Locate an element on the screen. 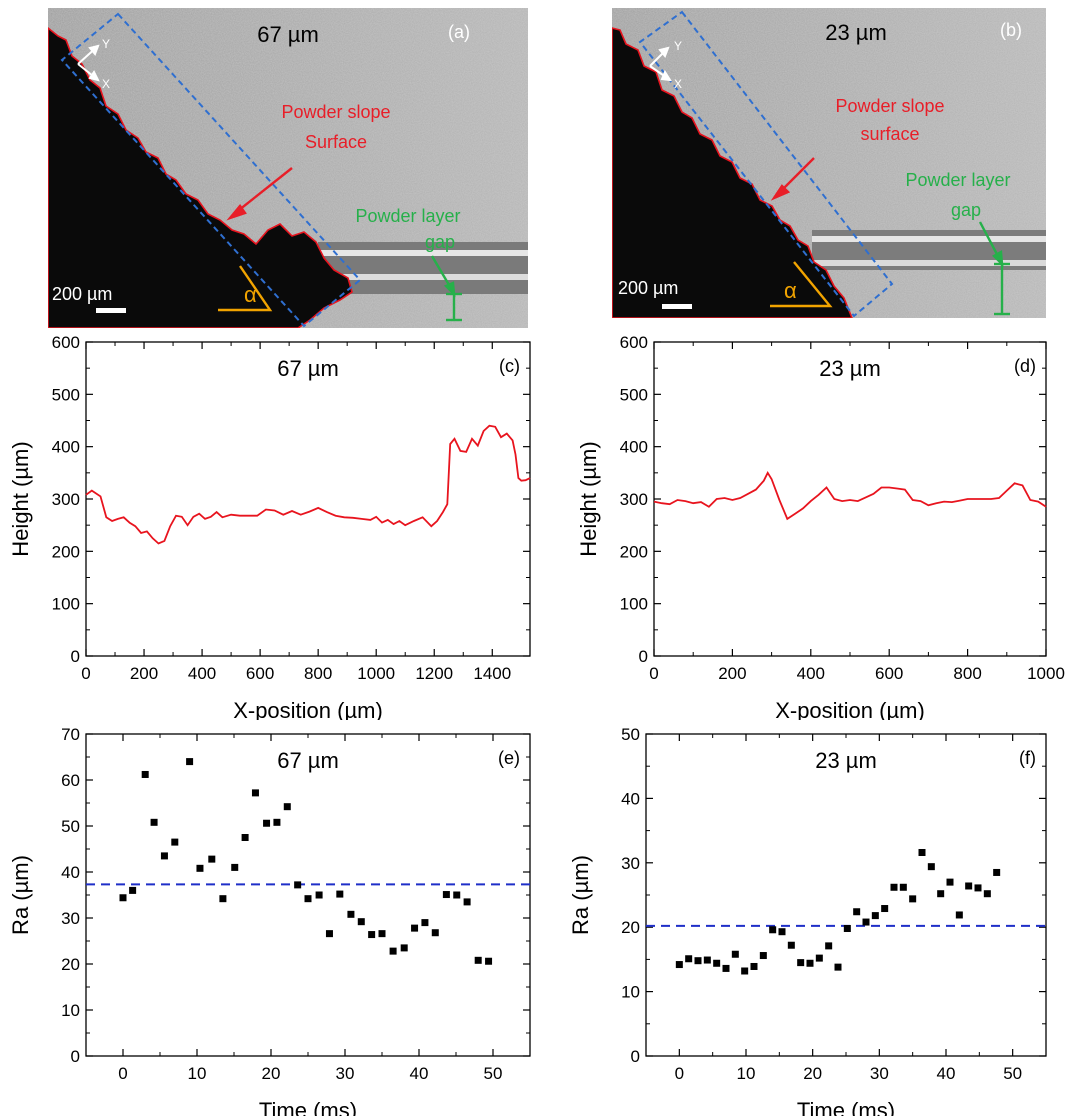 Image resolution: width=1079 pixels, height=1116 pixels. y-tick-label-c: 300 is located at coordinates (66, 499).